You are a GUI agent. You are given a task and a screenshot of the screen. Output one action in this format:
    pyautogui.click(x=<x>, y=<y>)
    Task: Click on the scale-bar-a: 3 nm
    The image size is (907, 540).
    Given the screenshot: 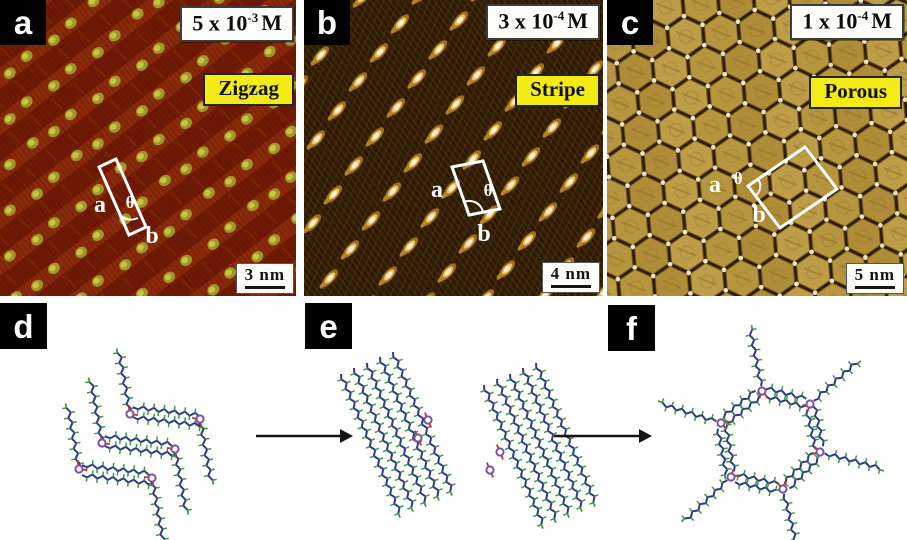 What is the action you would take?
    pyautogui.click(x=264, y=278)
    